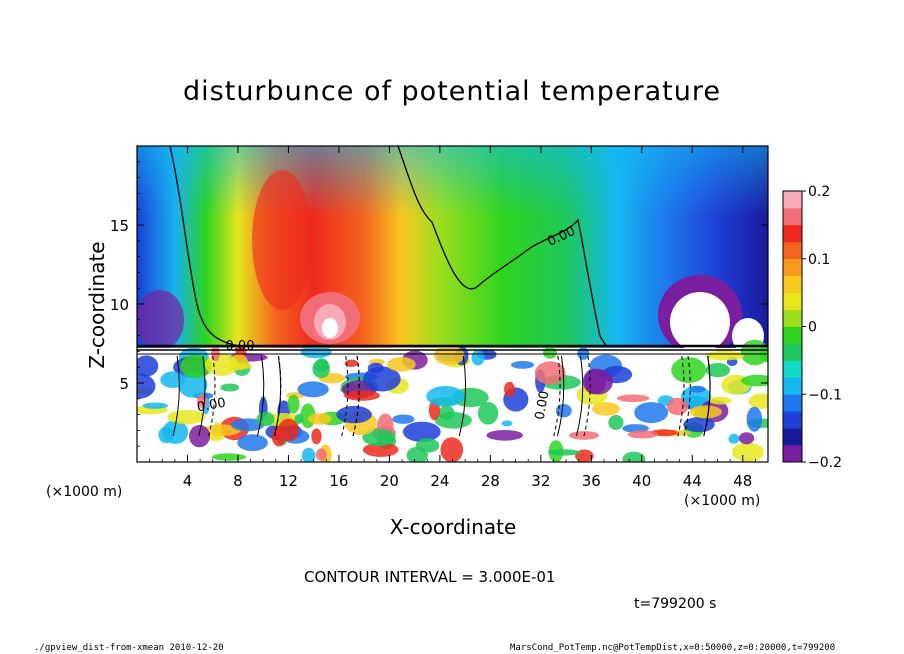  What do you see at coordinates (389, 481) in the screenshot?
I see `x-tick-label: 20` at bounding box center [389, 481].